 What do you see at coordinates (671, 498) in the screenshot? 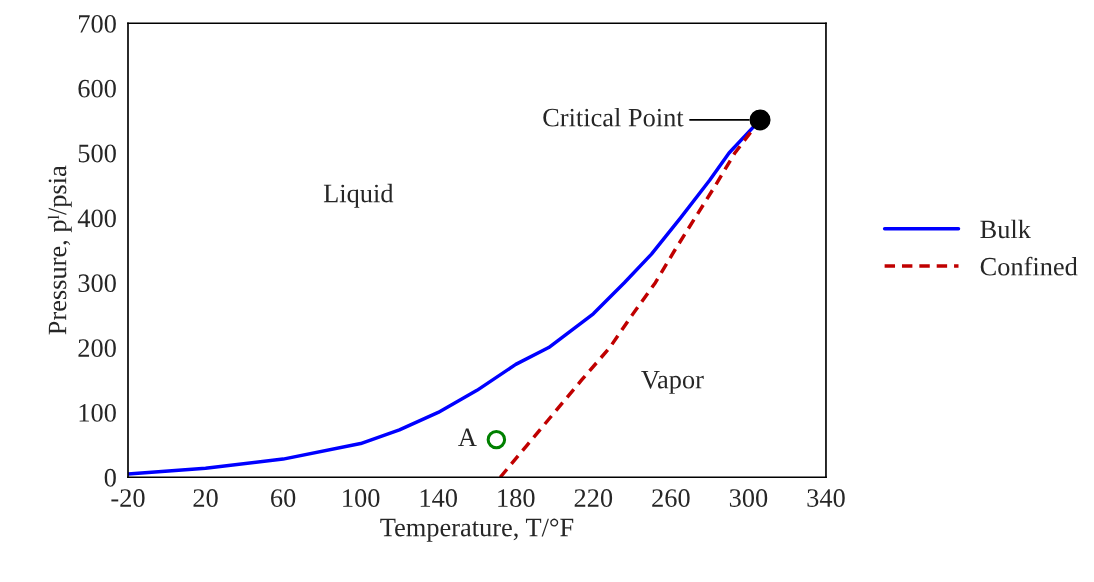
I see `x-tick-label: 260` at bounding box center [671, 498].